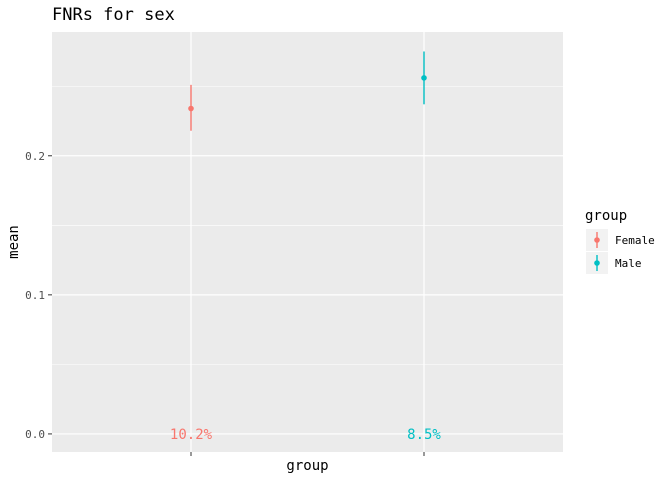  Describe the element at coordinates (597, 240) in the screenshot. I see `legend-point-female` at that location.